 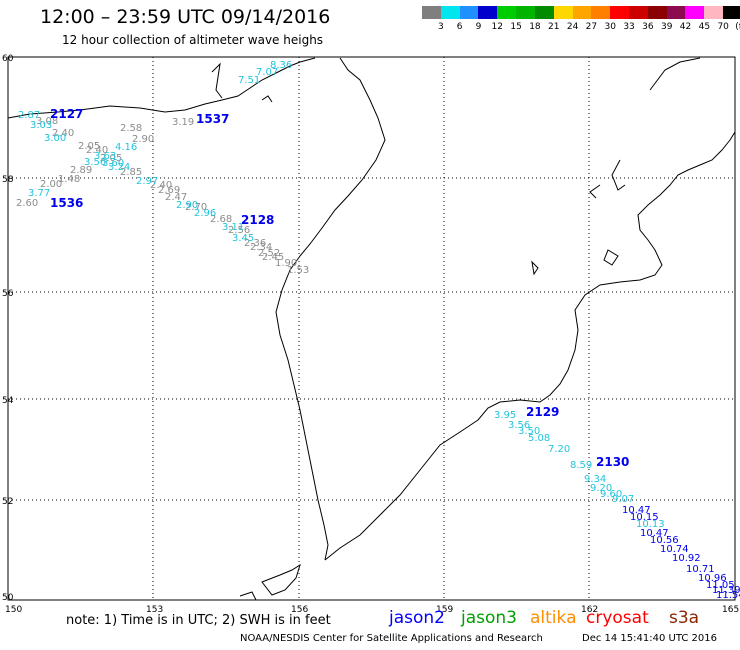 What do you see at coordinates (147, 181) in the screenshot?
I see `swh-label: 2.97` at bounding box center [147, 181].